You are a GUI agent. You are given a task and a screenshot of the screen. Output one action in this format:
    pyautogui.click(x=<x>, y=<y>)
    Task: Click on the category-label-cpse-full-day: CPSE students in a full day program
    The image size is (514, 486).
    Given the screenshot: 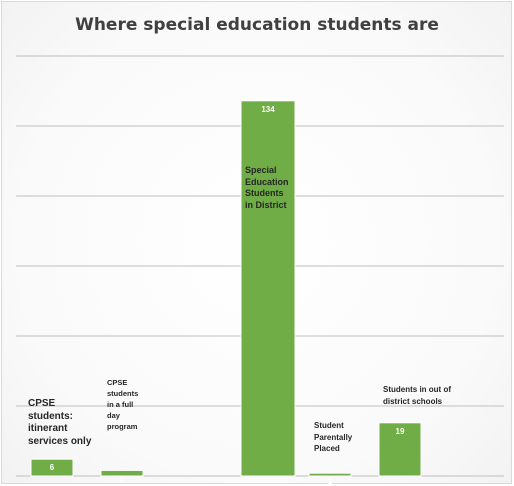 What is the action you would take?
    pyautogui.click(x=123, y=404)
    